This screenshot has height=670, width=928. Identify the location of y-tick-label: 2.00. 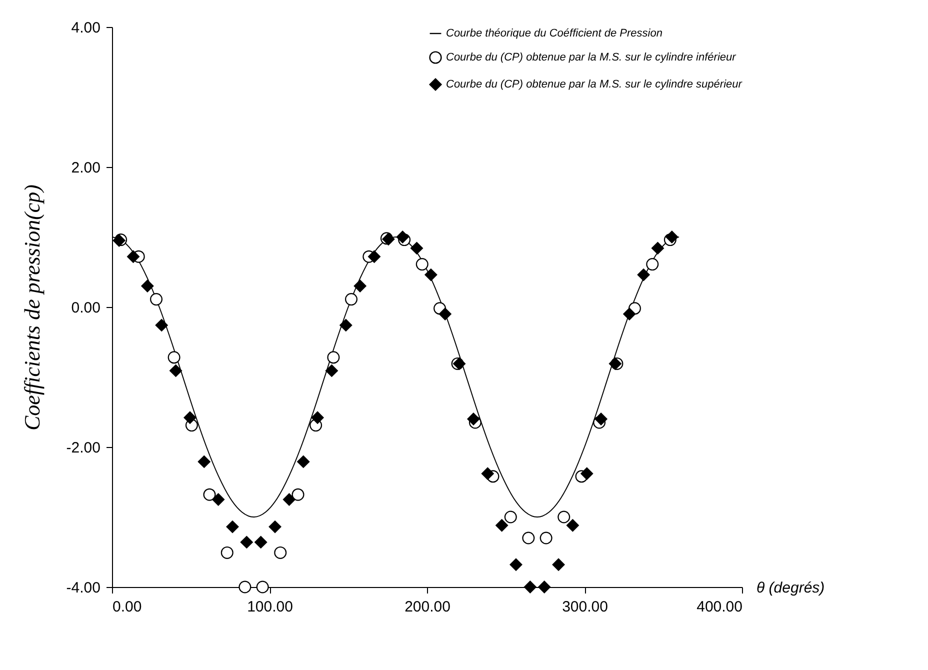
(85, 168).